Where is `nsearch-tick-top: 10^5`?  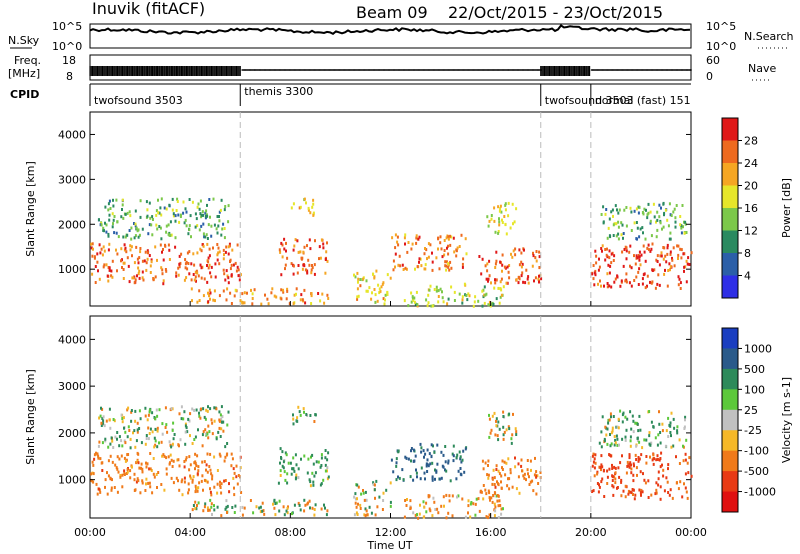
nsearch-tick-top: 10^5 is located at coordinates (721, 26).